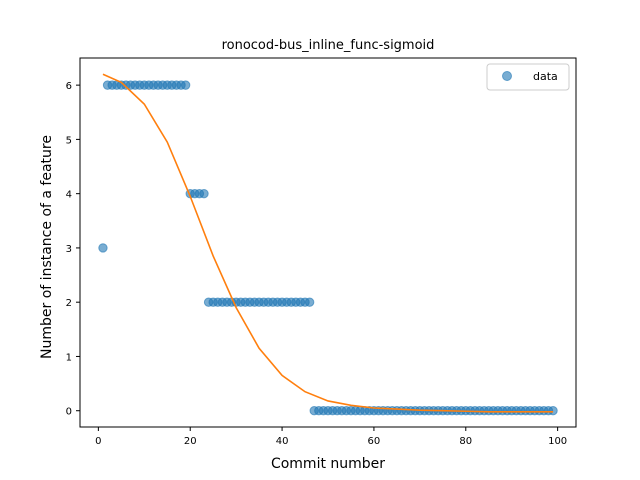 The width and height of the screenshot is (640, 480). I want to click on y-tick-label: 3, so click(69, 249).